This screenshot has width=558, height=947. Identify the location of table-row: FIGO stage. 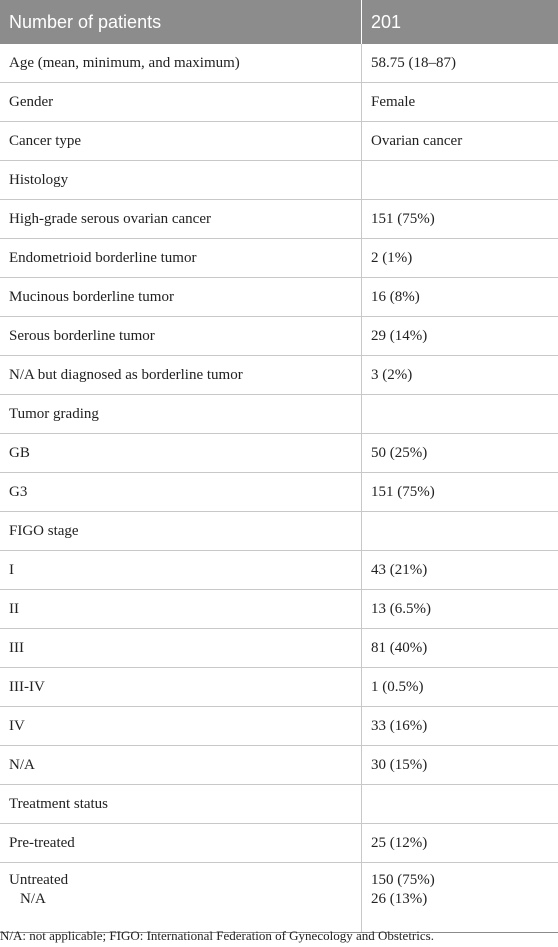
(279, 531).